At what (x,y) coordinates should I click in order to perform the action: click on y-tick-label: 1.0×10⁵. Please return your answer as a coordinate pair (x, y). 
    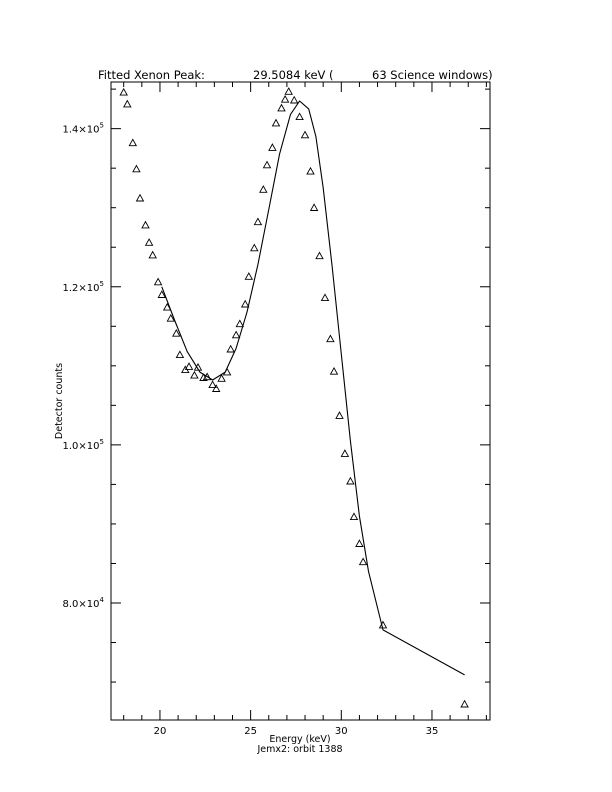
    Looking at the image, I should click on (83, 445).